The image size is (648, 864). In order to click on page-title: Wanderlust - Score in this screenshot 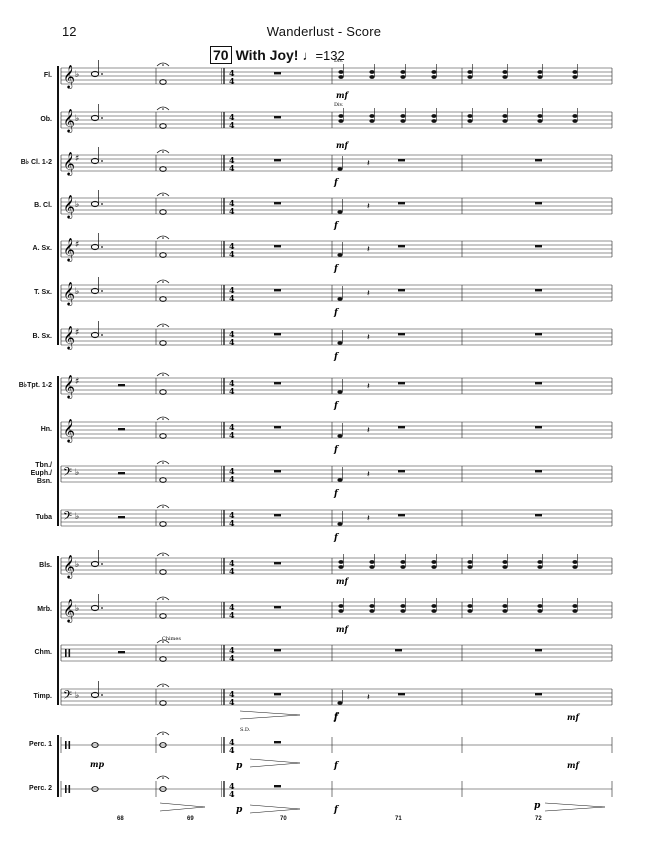, I will do `click(324, 31)`.